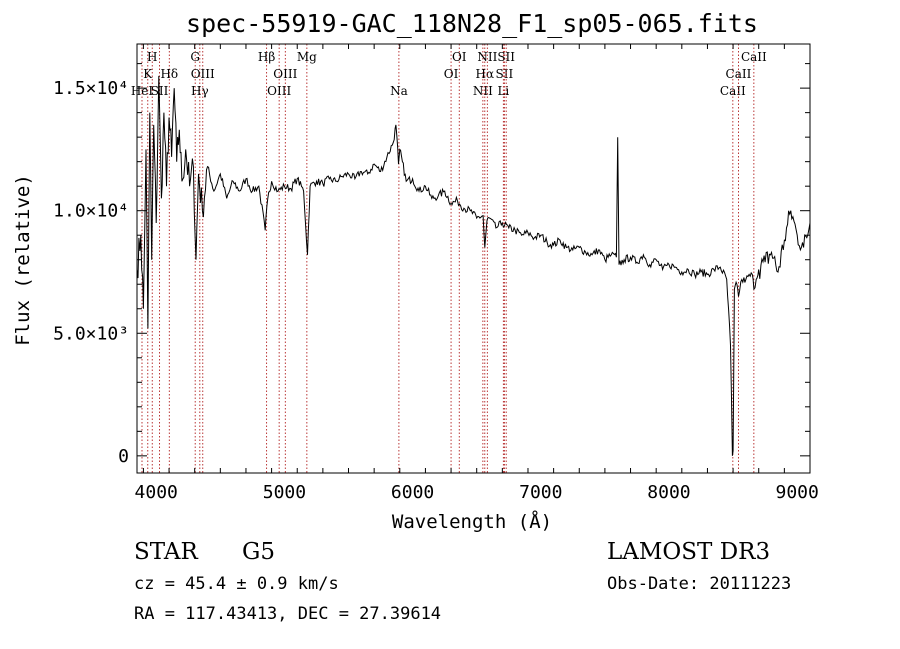 The image size is (900, 649). What do you see at coordinates (91, 88) in the screenshot?
I see `y-tick-label: 1.5×10⁴` at bounding box center [91, 88].